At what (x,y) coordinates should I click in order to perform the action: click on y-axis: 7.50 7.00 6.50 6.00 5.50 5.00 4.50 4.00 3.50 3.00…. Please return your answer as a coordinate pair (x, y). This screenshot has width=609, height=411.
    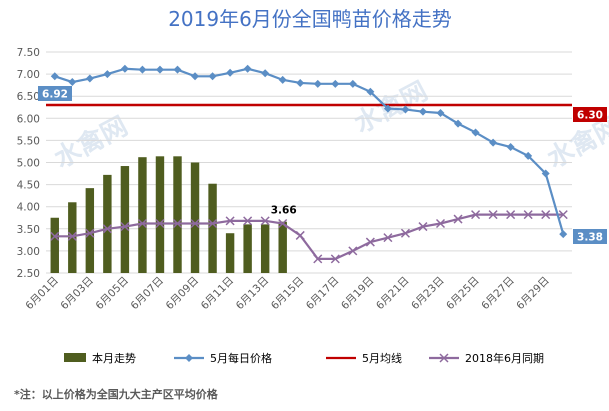
    Looking at the image, I should click on (28, 163).